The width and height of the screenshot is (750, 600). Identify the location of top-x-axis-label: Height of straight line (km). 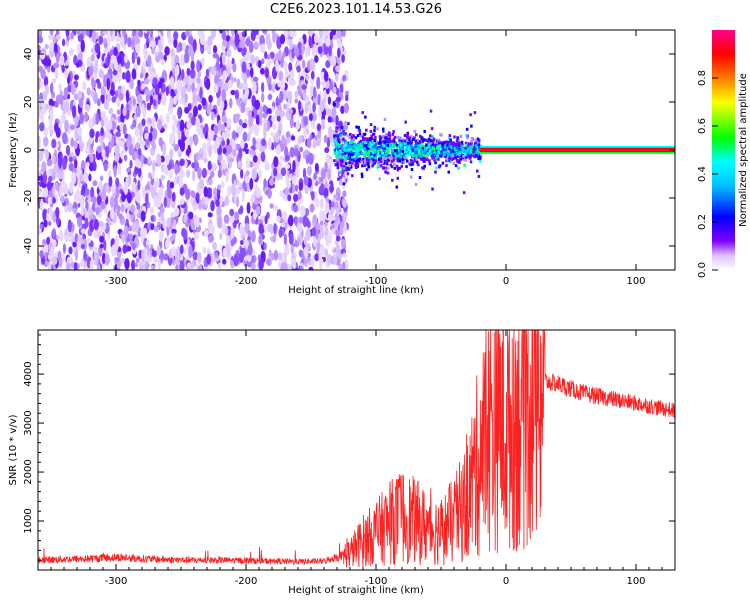
(356, 290).